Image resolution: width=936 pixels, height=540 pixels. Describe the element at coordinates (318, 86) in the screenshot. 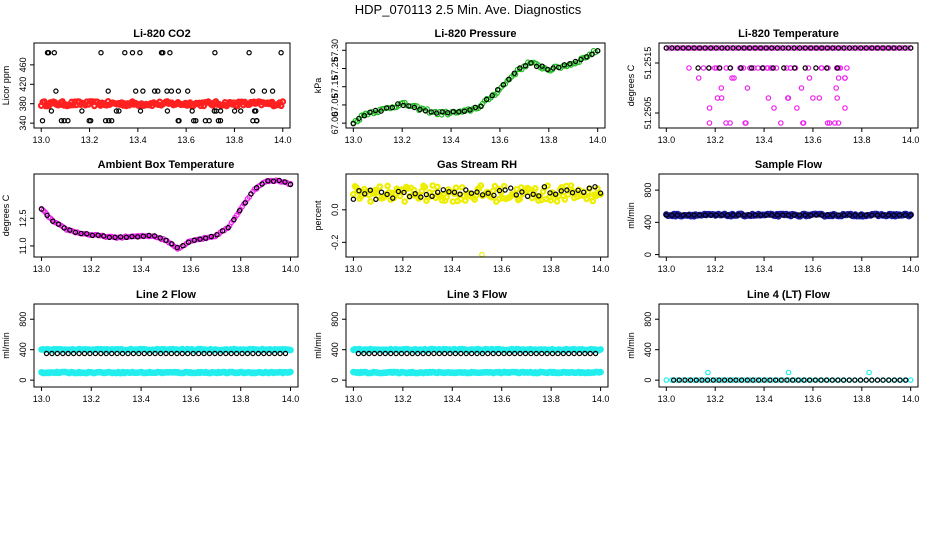

I see `y-axis-label: kPa` at that location.